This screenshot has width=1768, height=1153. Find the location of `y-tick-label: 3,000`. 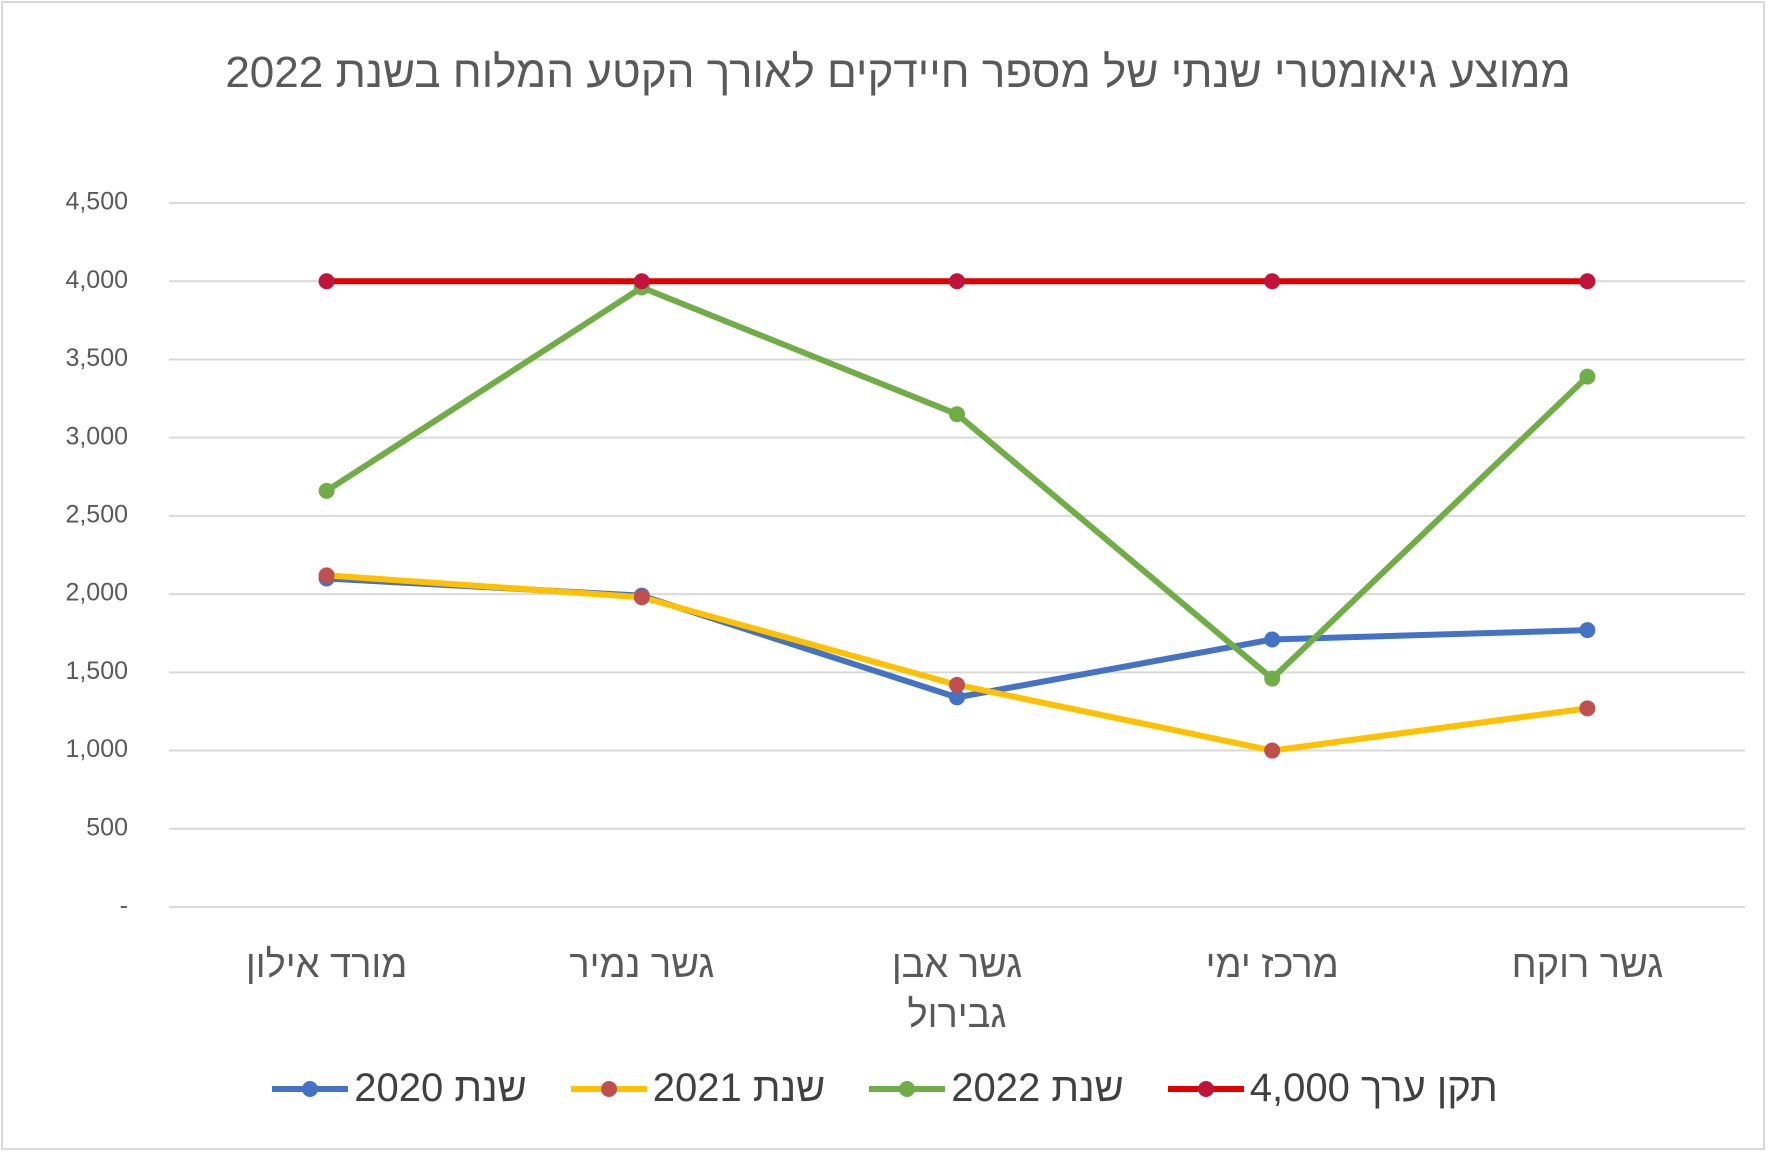

y-tick-label: 3,000 is located at coordinates (96, 436).